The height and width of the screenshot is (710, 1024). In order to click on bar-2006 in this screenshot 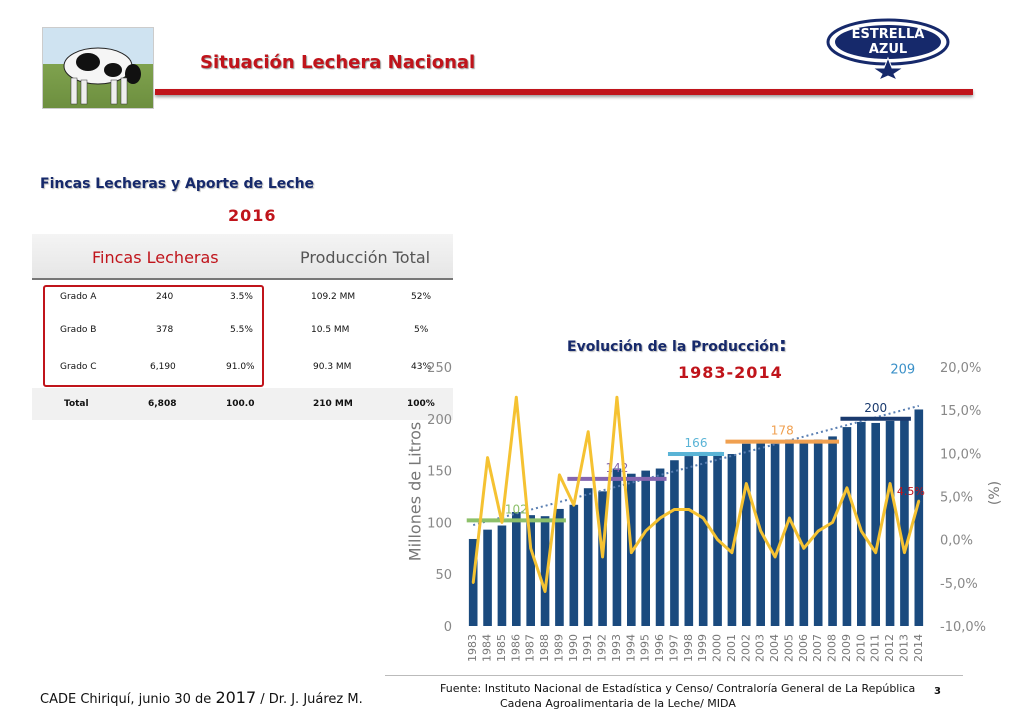, I will do `click(804, 533)`.